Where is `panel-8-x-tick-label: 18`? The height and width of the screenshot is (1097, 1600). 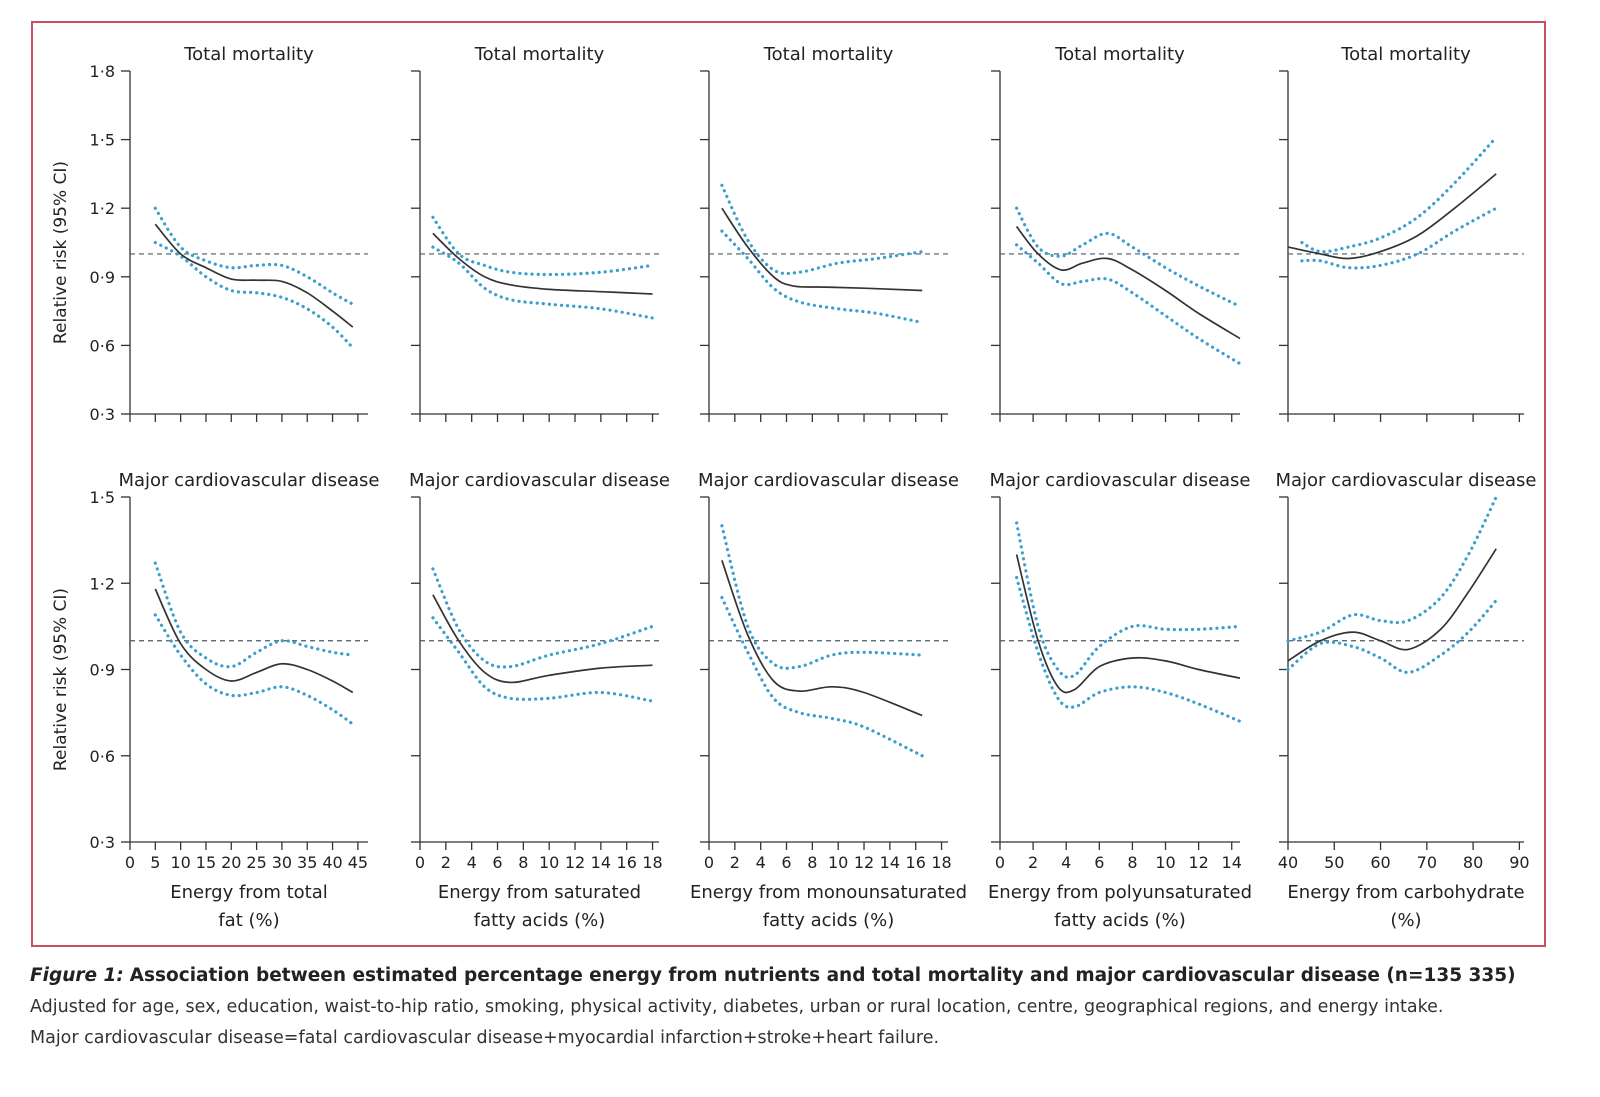 panel-8-x-tick-label: 18 is located at coordinates (941, 862).